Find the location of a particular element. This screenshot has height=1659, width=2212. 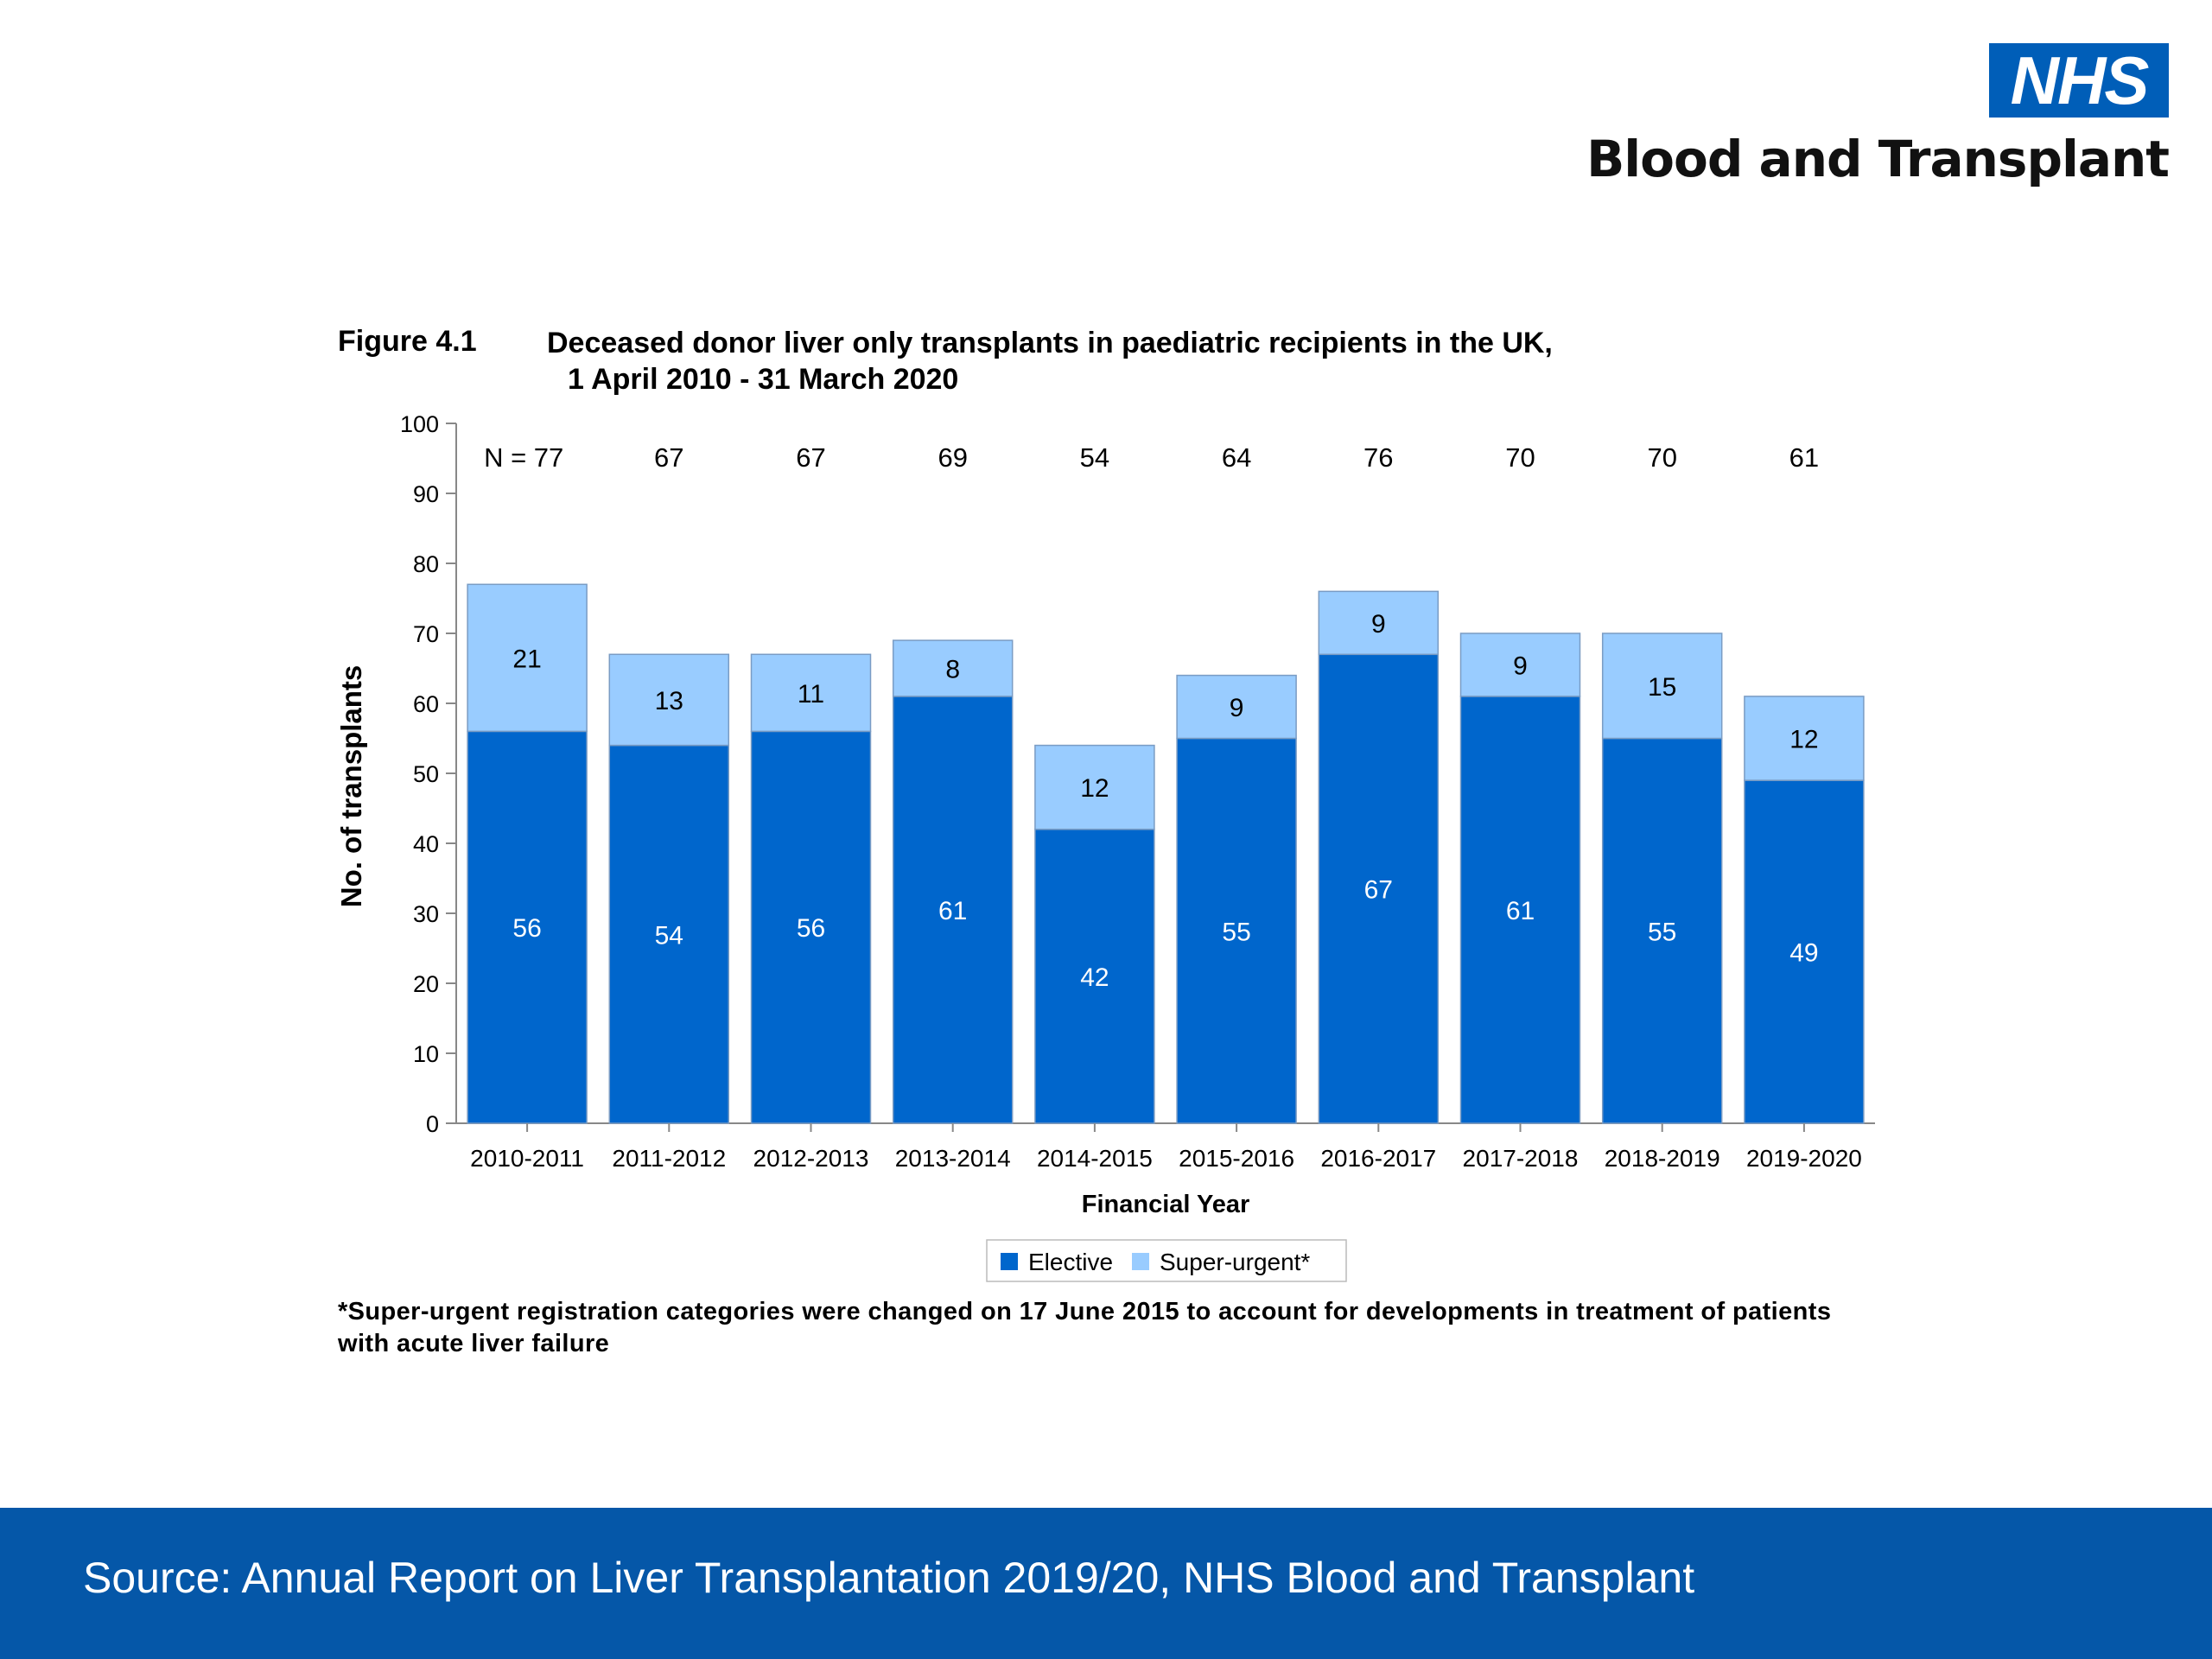

data-label-elective: 42 is located at coordinates (1094, 977).